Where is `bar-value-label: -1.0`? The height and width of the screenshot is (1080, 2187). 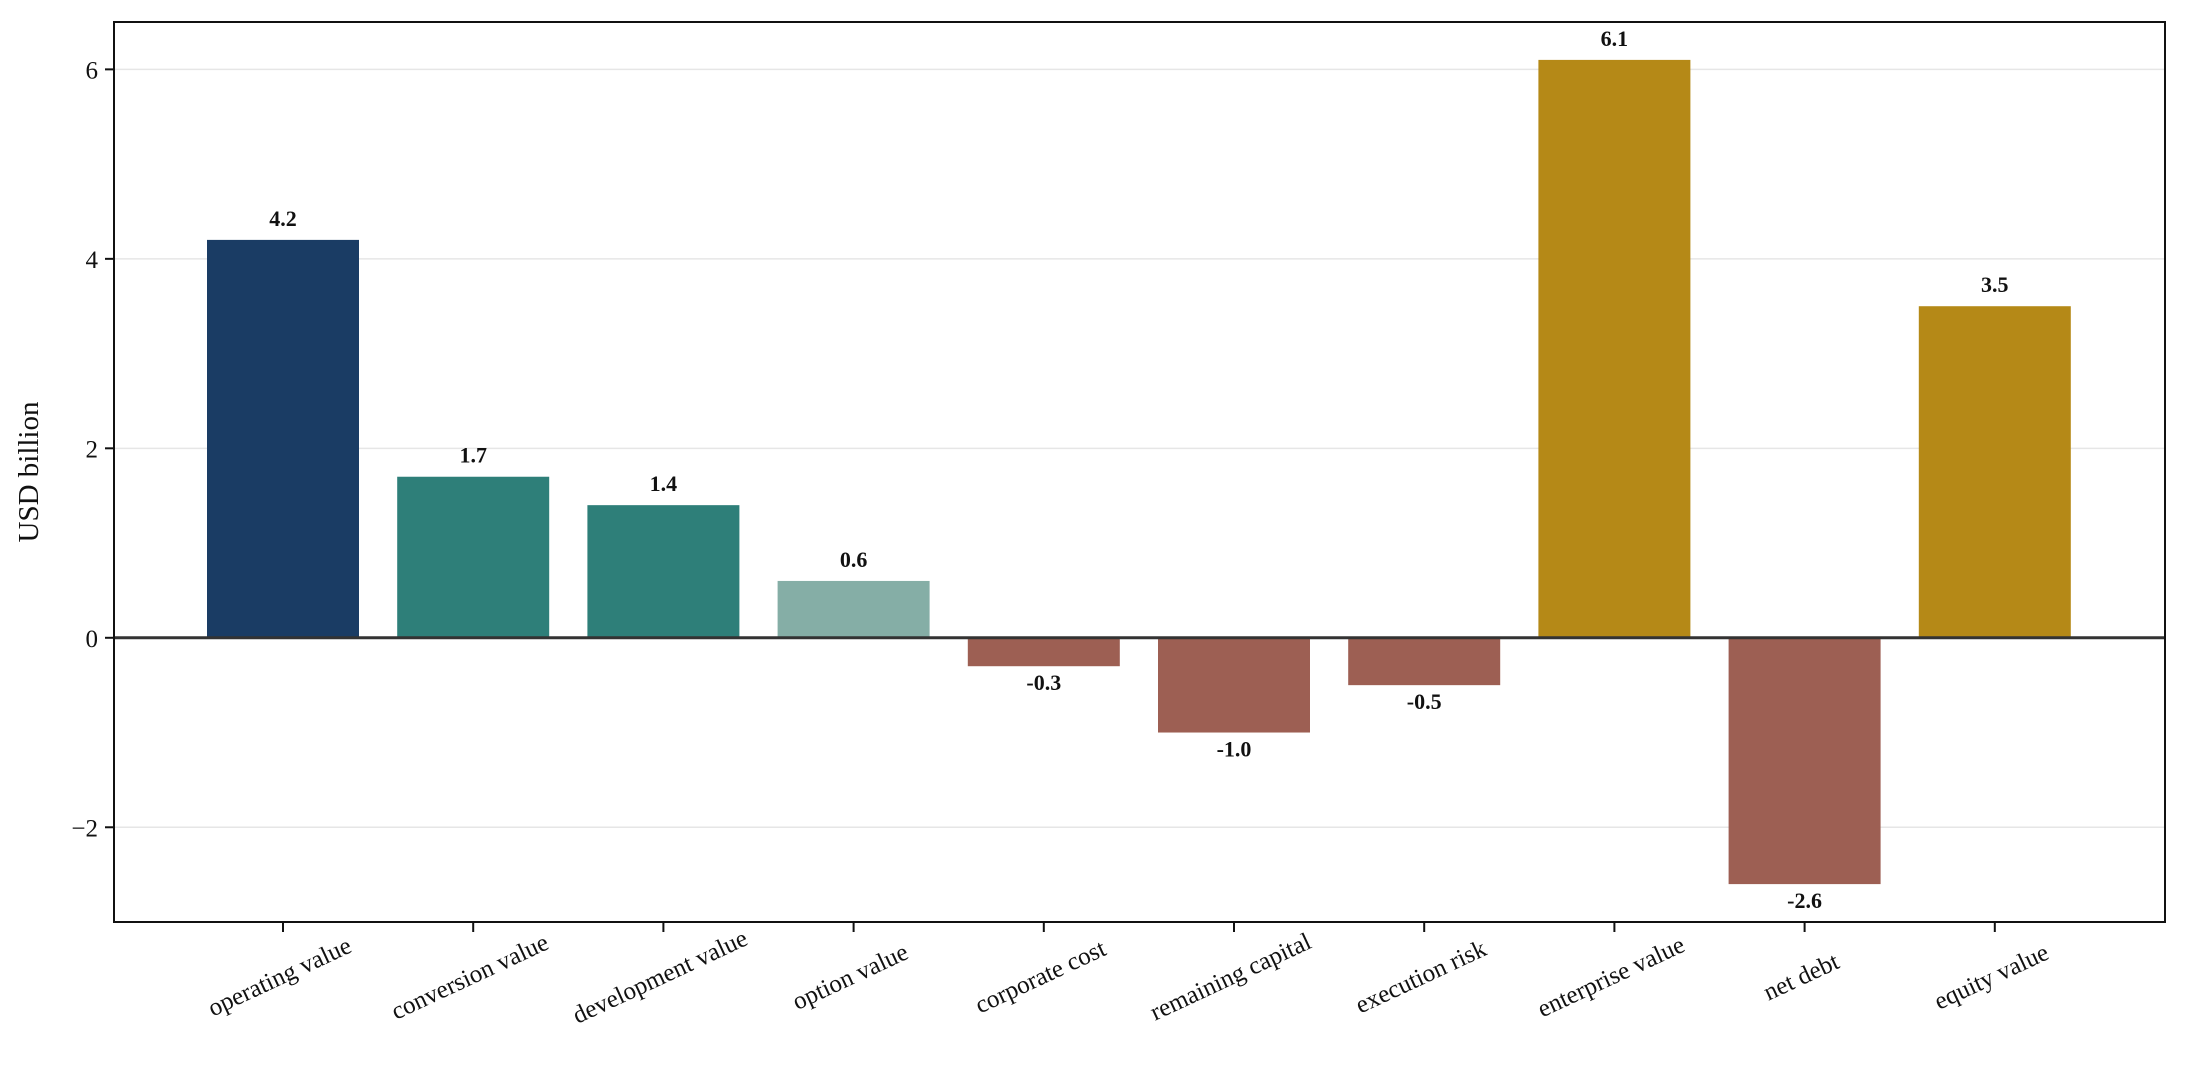 bar-value-label: -1.0 is located at coordinates (1234, 749).